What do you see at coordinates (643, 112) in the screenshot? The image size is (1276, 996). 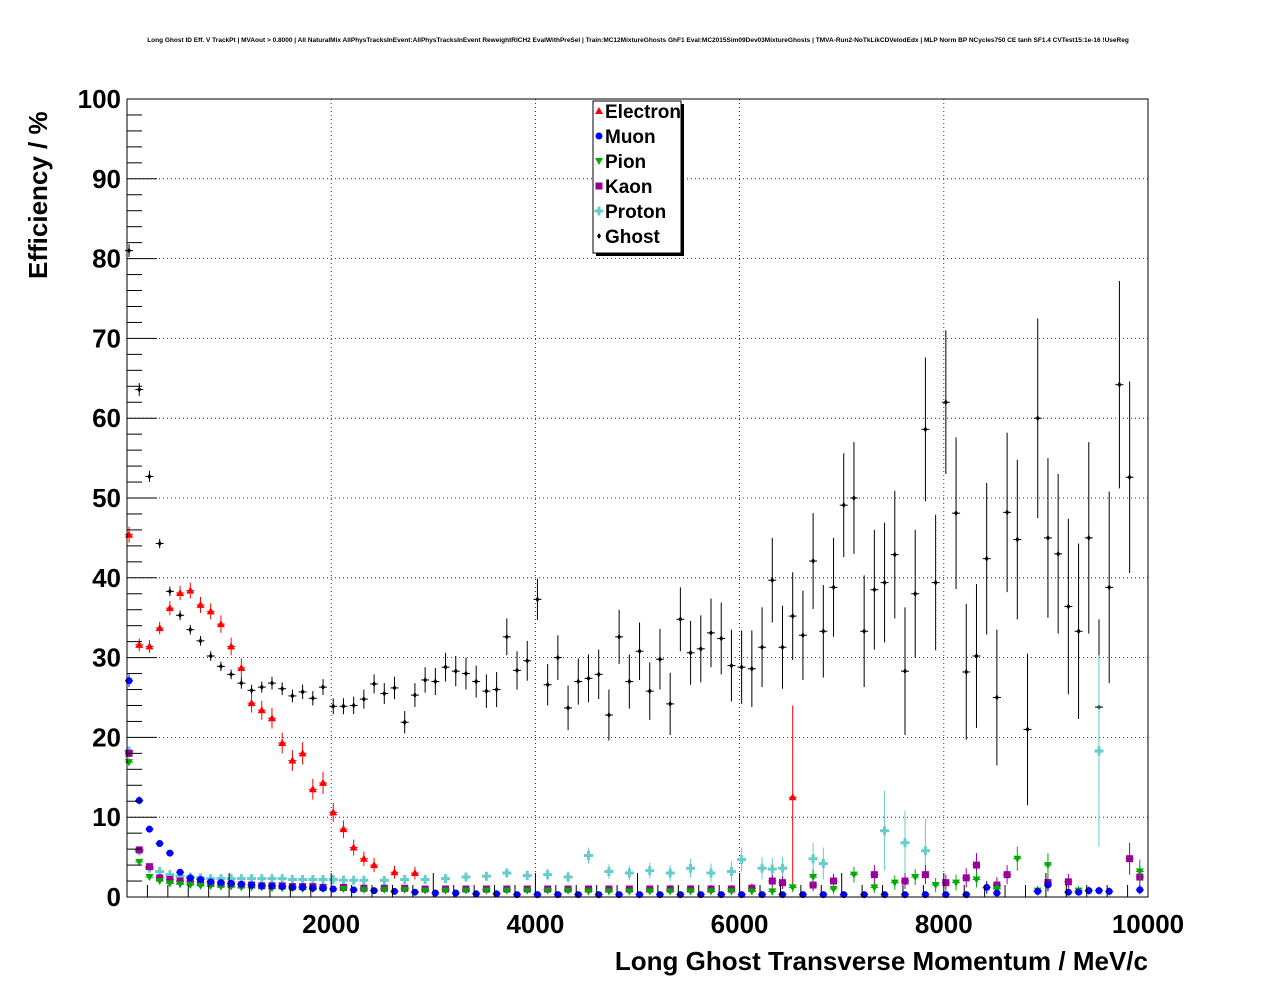 I see `legend-label: Electron` at bounding box center [643, 112].